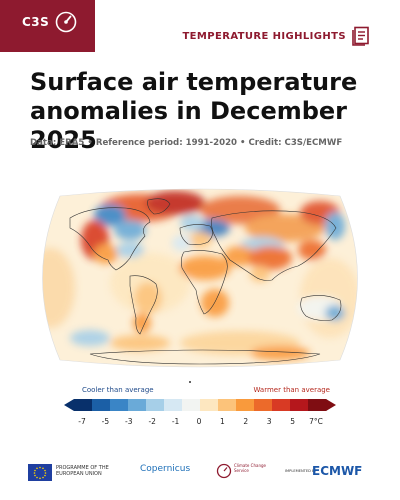 The image size is (400, 500). I want to click on eu-flag-icon, so click(40, 472).